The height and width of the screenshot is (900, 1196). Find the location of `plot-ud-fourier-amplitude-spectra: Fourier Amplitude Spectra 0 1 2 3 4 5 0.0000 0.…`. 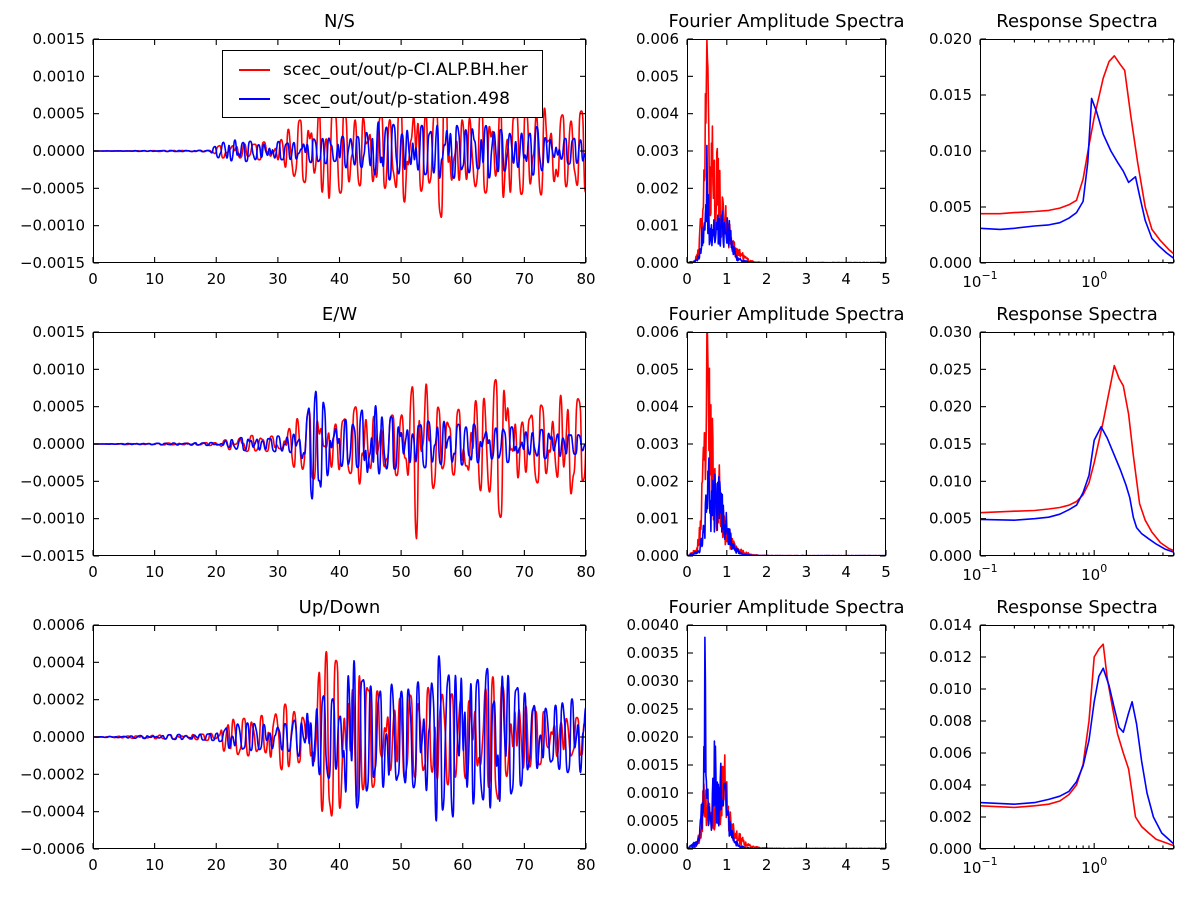

plot-ud-fourier-amplitude-spectra: Fourier Amplitude Spectra 0 1 2 3 4 5 0.0000 0.… is located at coordinates (766, 735).